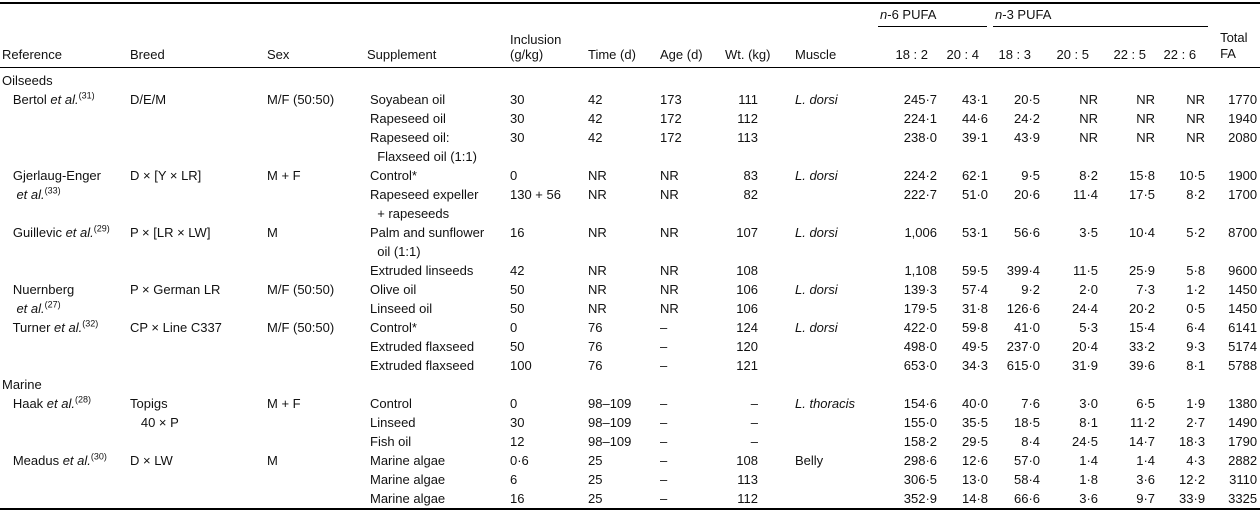  What do you see at coordinates (1146, 498) in the screenshot?
I see `cell-22-5: 9·7` at bounding box center [1146, 498].